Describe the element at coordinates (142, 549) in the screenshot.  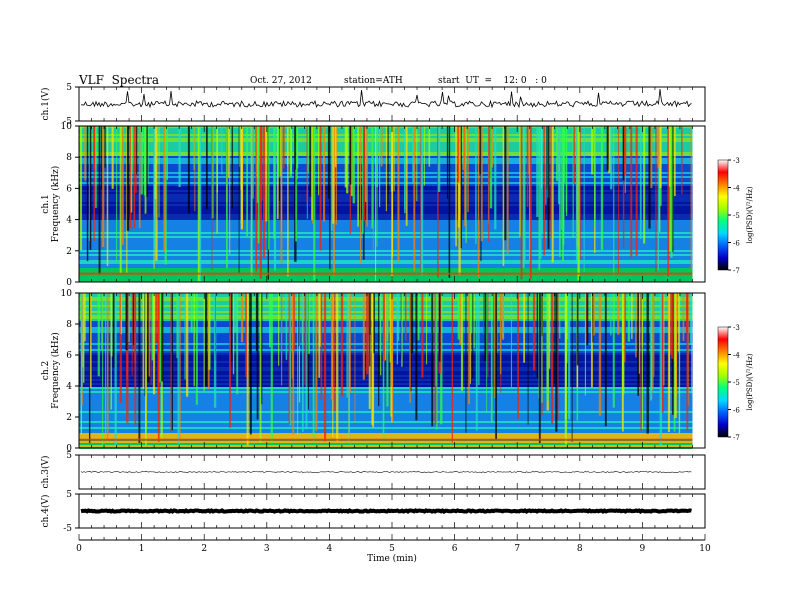
I see `x-tick-label: 1` at that location.